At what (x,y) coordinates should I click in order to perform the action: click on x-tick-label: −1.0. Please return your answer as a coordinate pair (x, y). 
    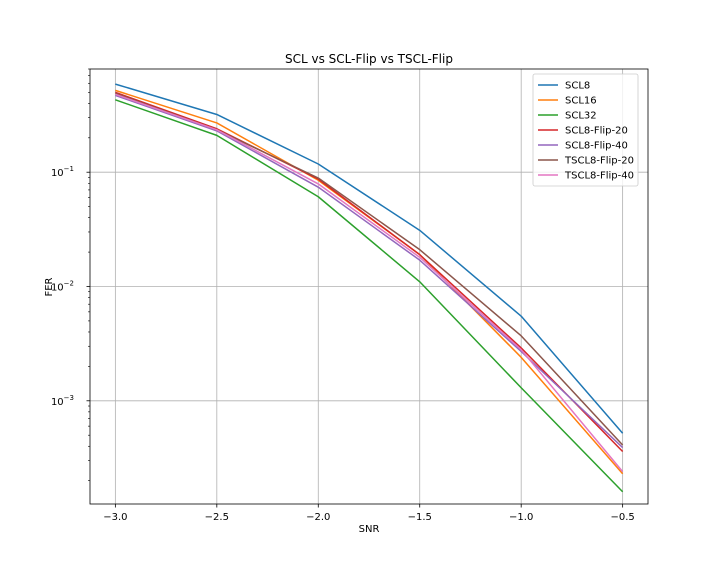
    Looking at the image, I should click on (521, 517).